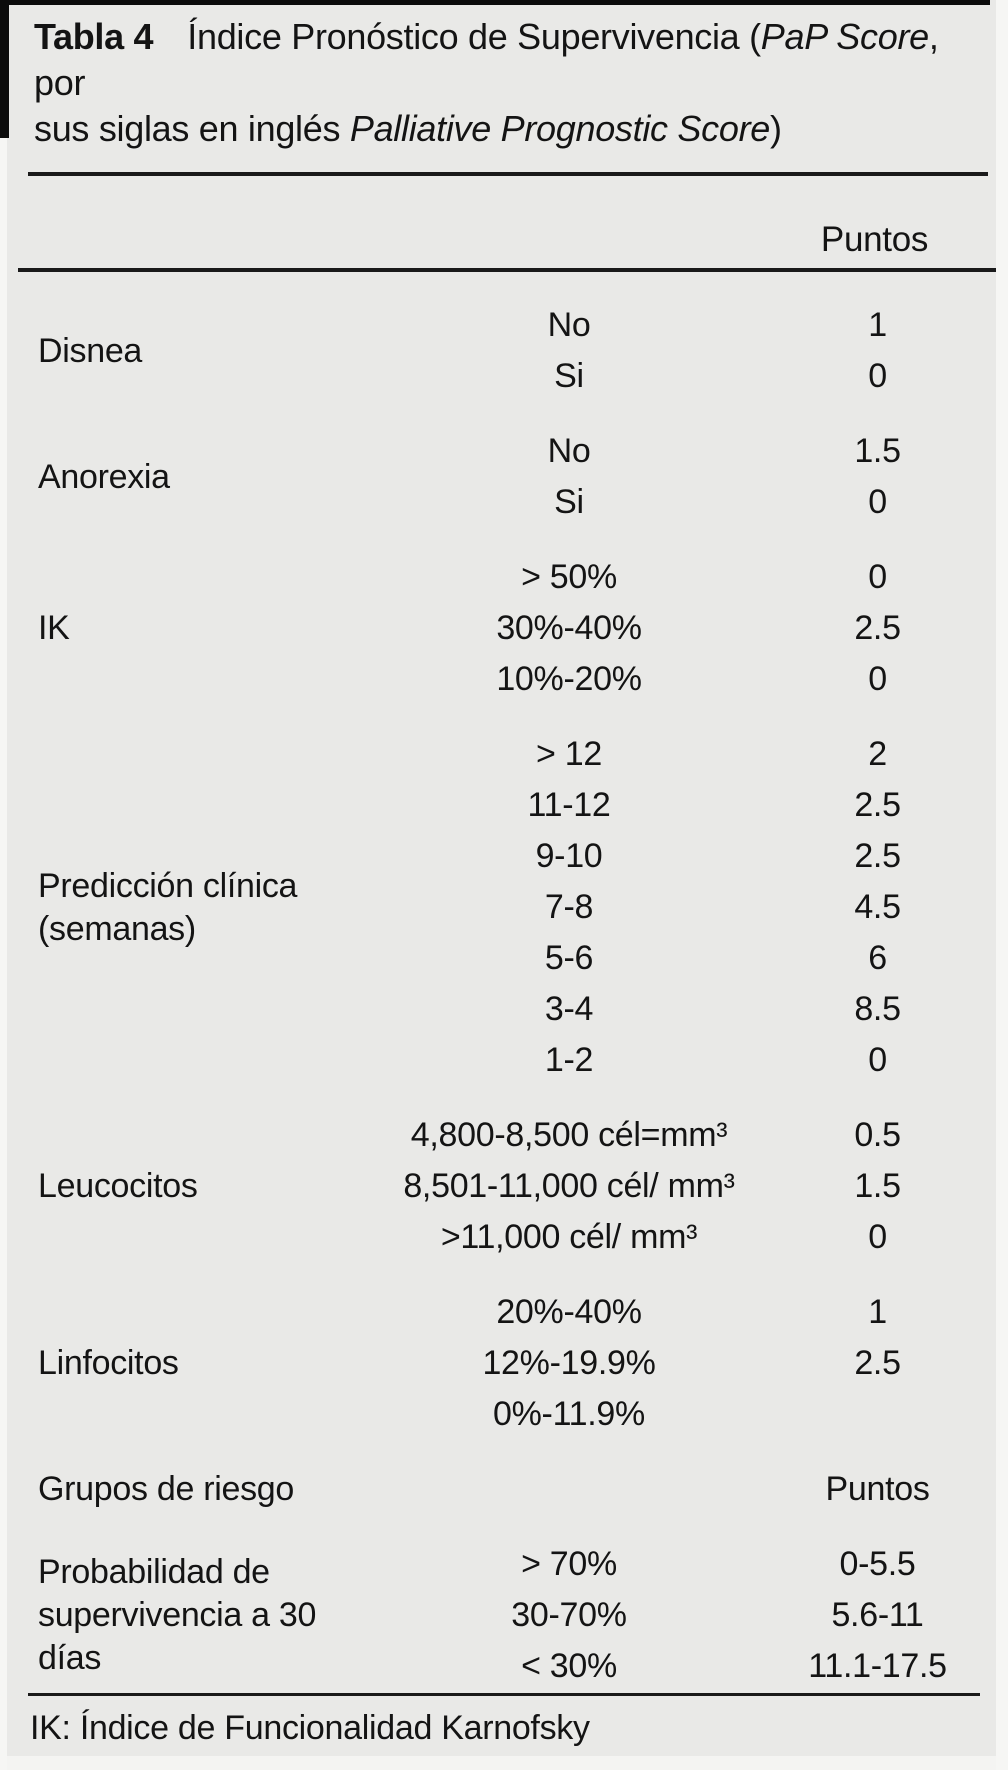  I want to click on risk-groups-subheader-row: Grupos de riesgo Puntos, so click(504, 1489).